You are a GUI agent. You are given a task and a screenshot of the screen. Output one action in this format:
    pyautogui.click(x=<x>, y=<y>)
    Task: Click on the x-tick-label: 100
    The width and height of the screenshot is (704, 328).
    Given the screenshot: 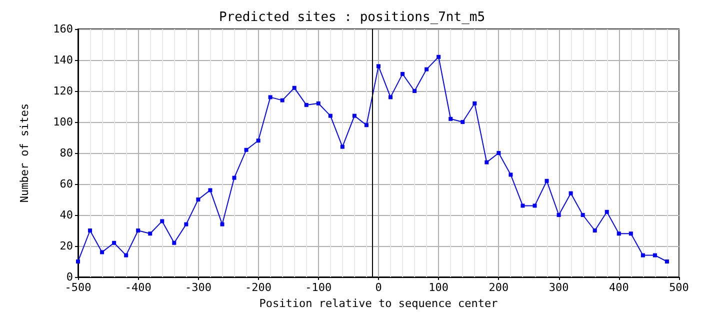 What is the action you would take?
    pyautogui.click(x=438, y=287)
    